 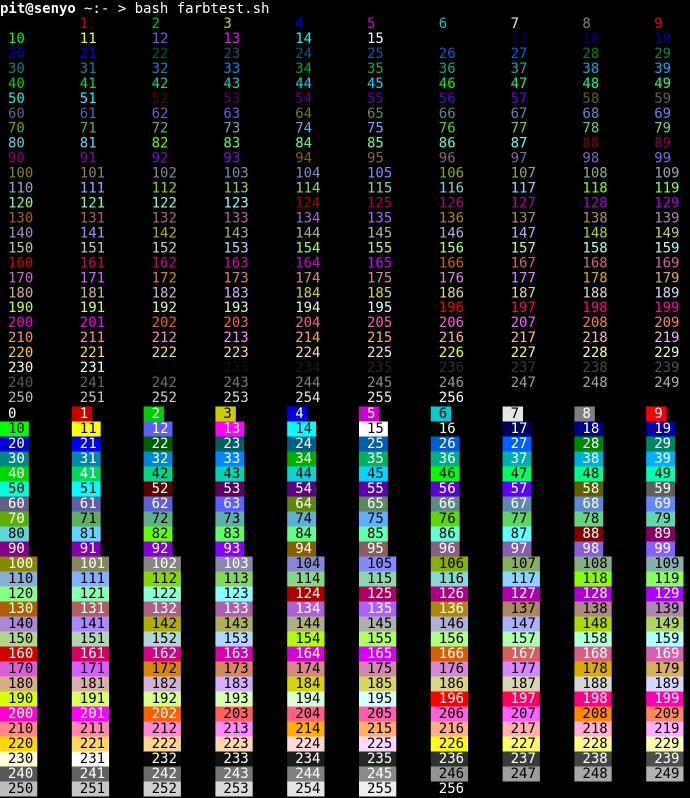 What do you see at coordinates (307, 204) in the screenshot?
I see `fg-color-number: 124` at bounding box center [307, 204].